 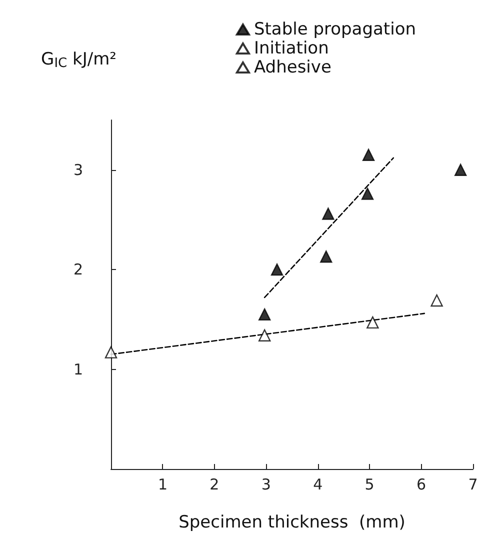 I want to click on x-axis-title: Specimen thickness (mm), so click(x=292, y=522).